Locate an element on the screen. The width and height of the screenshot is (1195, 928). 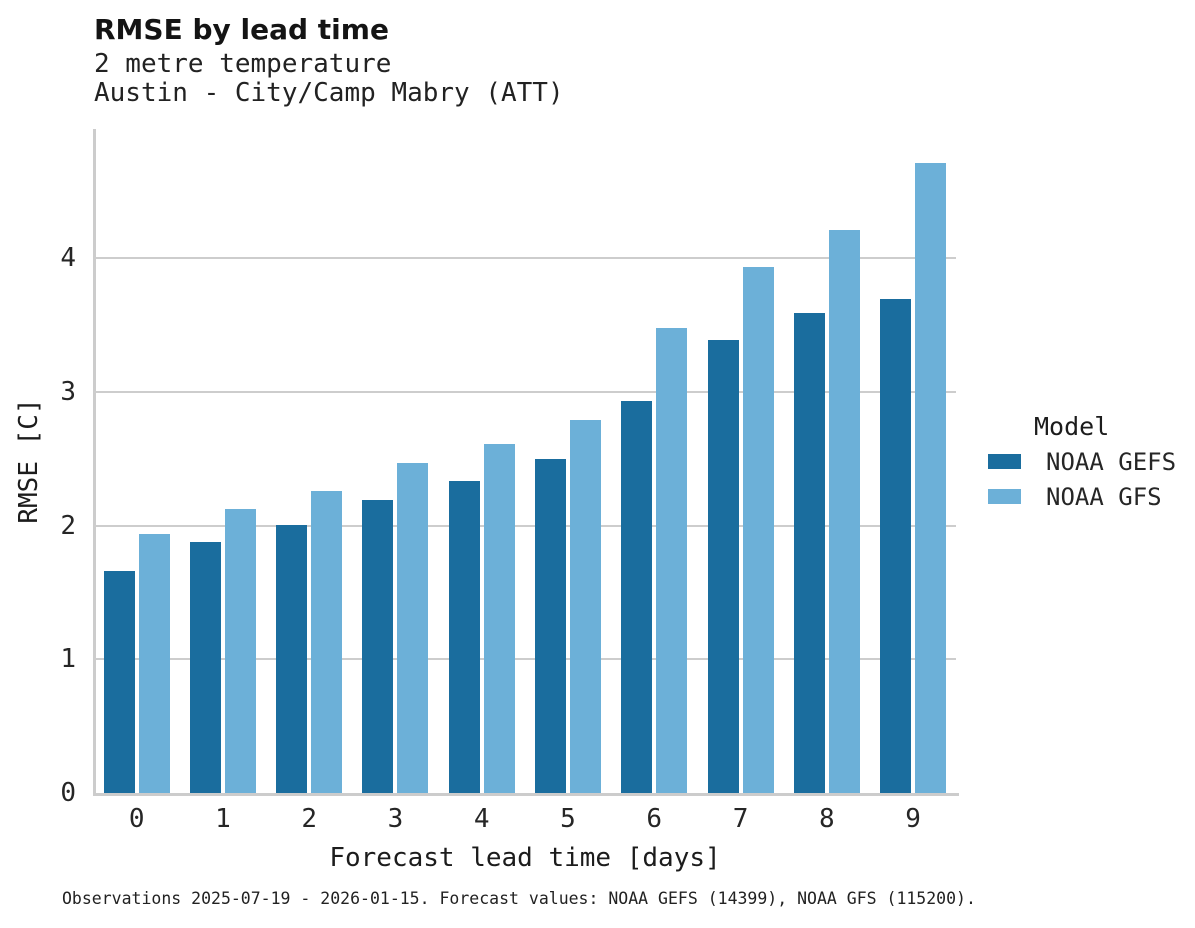
y-axis-label: RMSE [C] is located at coordinates (29, 461).